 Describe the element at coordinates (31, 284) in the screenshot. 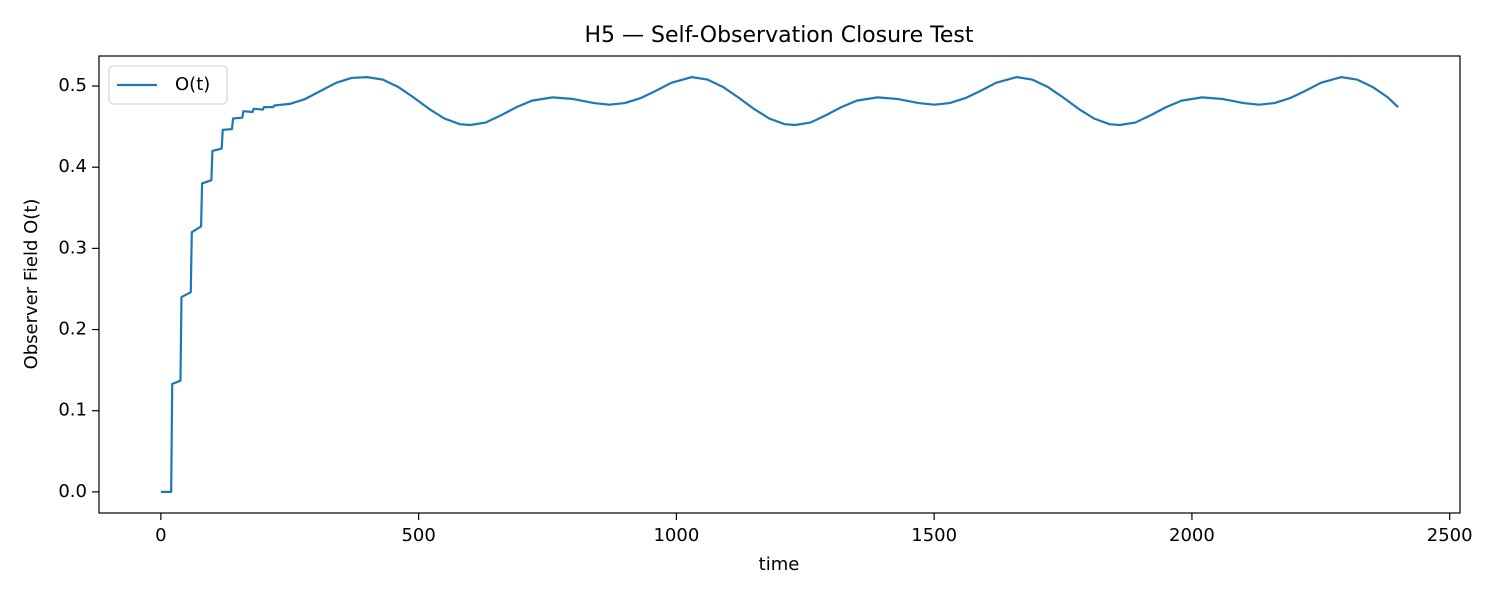

I see `y-axis-label: Observer Field O(t)` at that location.